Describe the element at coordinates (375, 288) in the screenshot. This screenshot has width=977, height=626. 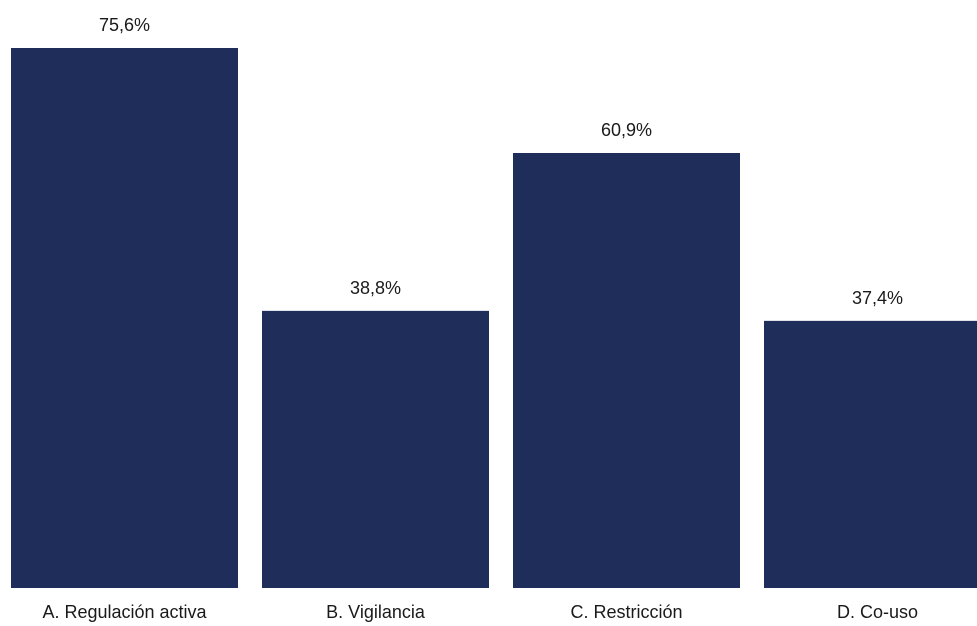
I see `value-label-2: 38,8%` at that location.